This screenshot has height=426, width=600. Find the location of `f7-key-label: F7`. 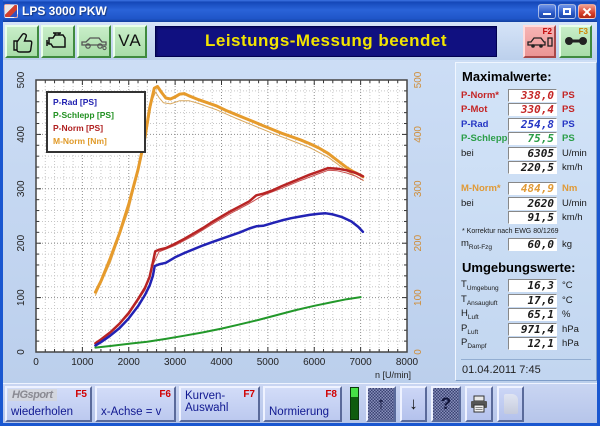

f7-key-label: F7 is located at coordinates (249, 394).